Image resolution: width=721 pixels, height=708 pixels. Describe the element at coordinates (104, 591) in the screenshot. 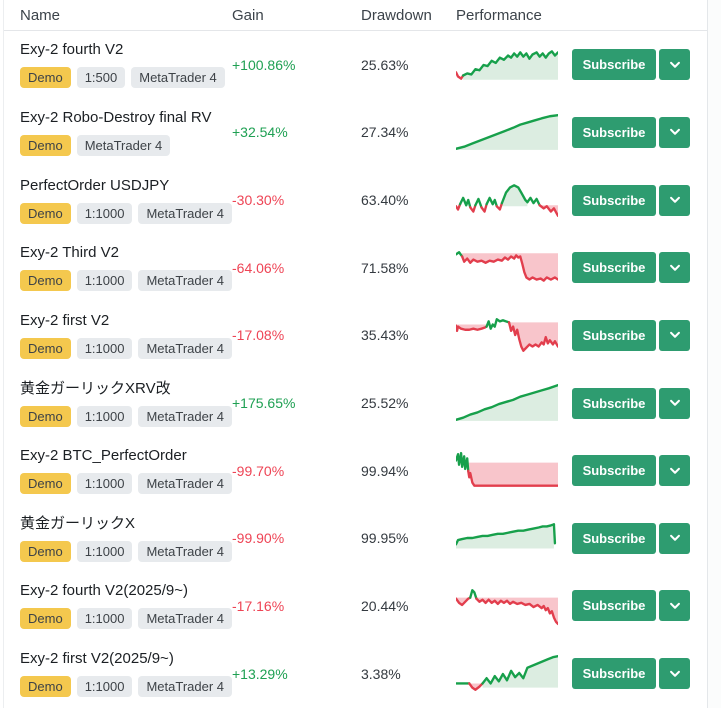

I see `signal-name-link: Exy-2 fourth V2(2025/9~)` at that location.